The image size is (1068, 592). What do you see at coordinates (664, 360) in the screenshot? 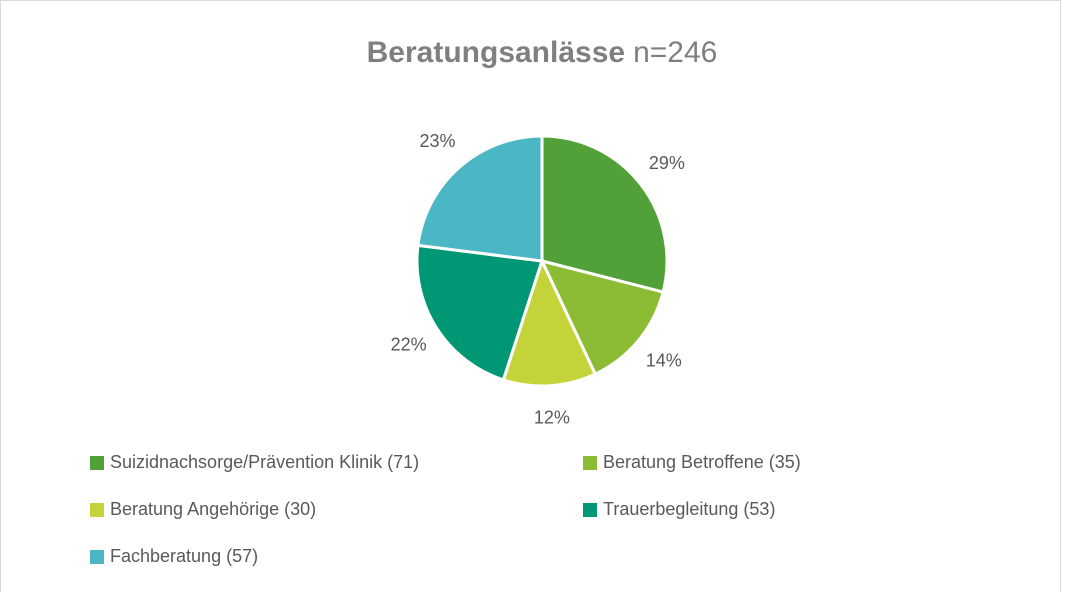
I see `data-label: 14%` at bounding box center [664, 360].